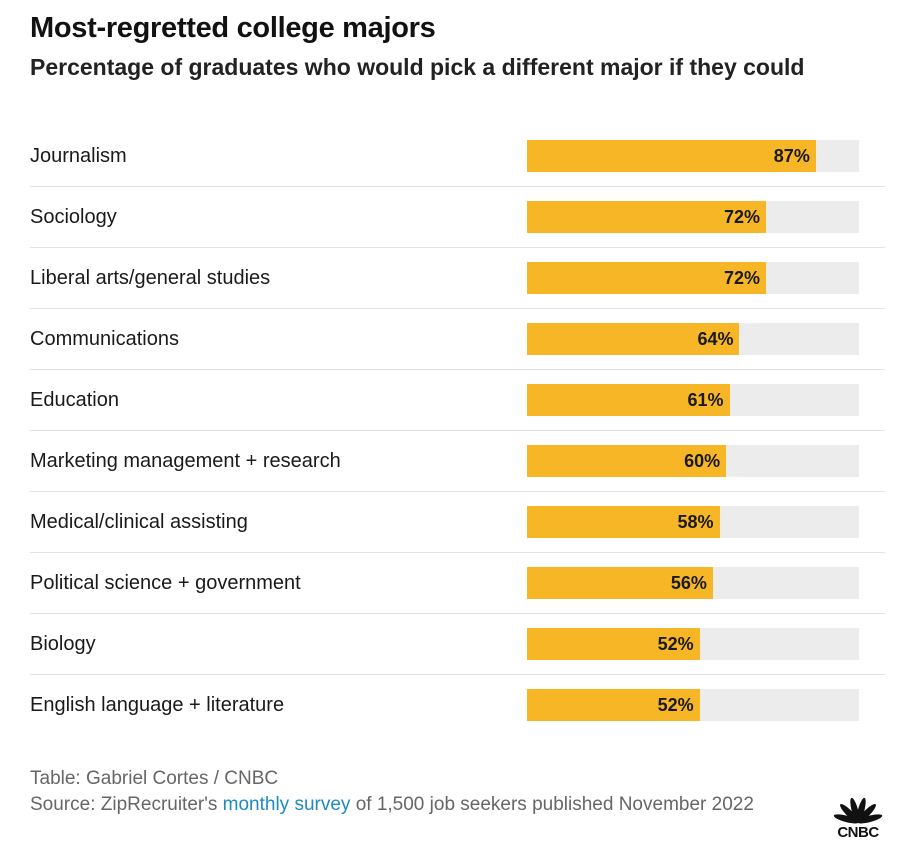  What do you see at coordinates (154, 778) in the screenshot?
I see `credit-text: Table: Gabriel Cortes / CNBC` at bounding box center [154, 778].